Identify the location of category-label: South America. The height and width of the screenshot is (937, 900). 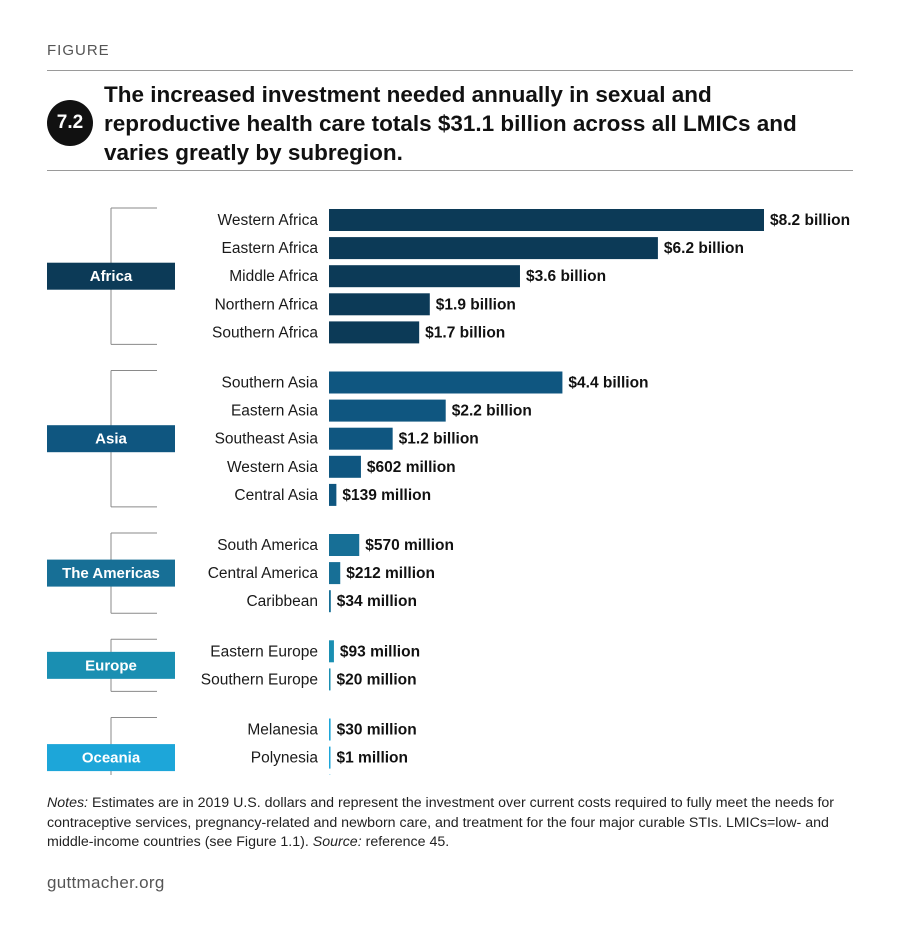
(267, 545).